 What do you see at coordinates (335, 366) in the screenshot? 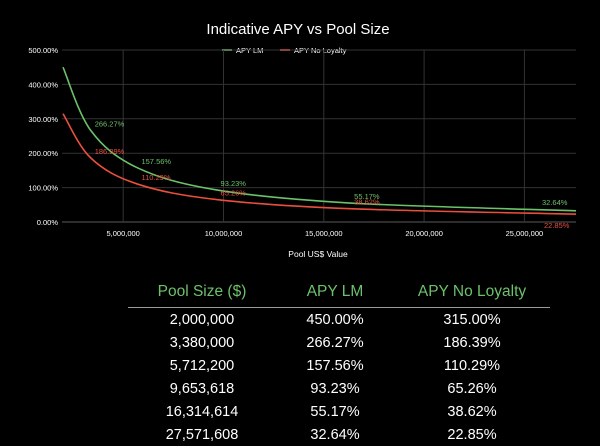
I see `cell-apy-lm: 157.56%` at bounding box center [335, 366].